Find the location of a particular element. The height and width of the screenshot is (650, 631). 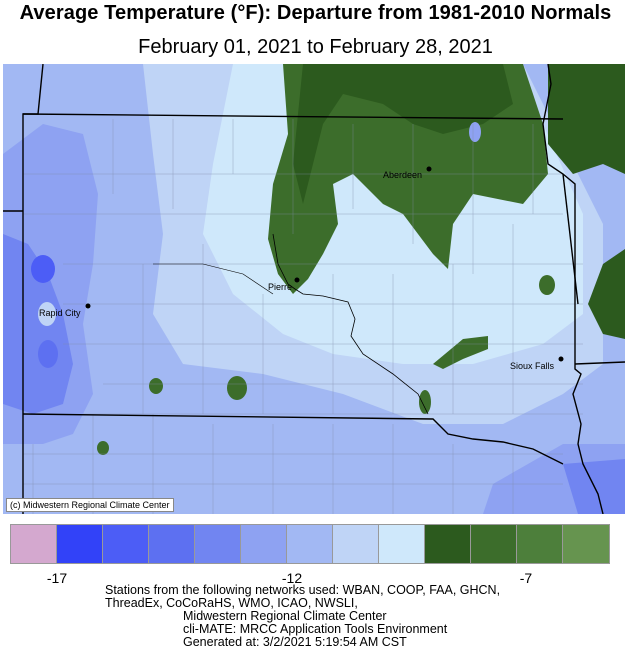

east-green-region is located at coordinates (606, 294).